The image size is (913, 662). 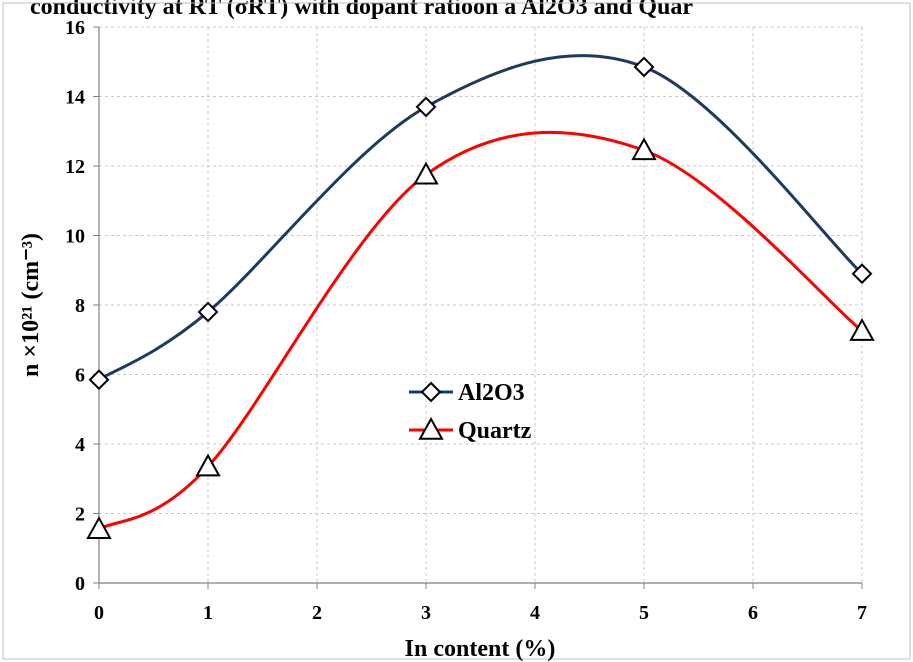 What do you see at coordinates (317, 613) in the screenshot?
I see `x-tick-label: 2` at bounding box center [317, 613].